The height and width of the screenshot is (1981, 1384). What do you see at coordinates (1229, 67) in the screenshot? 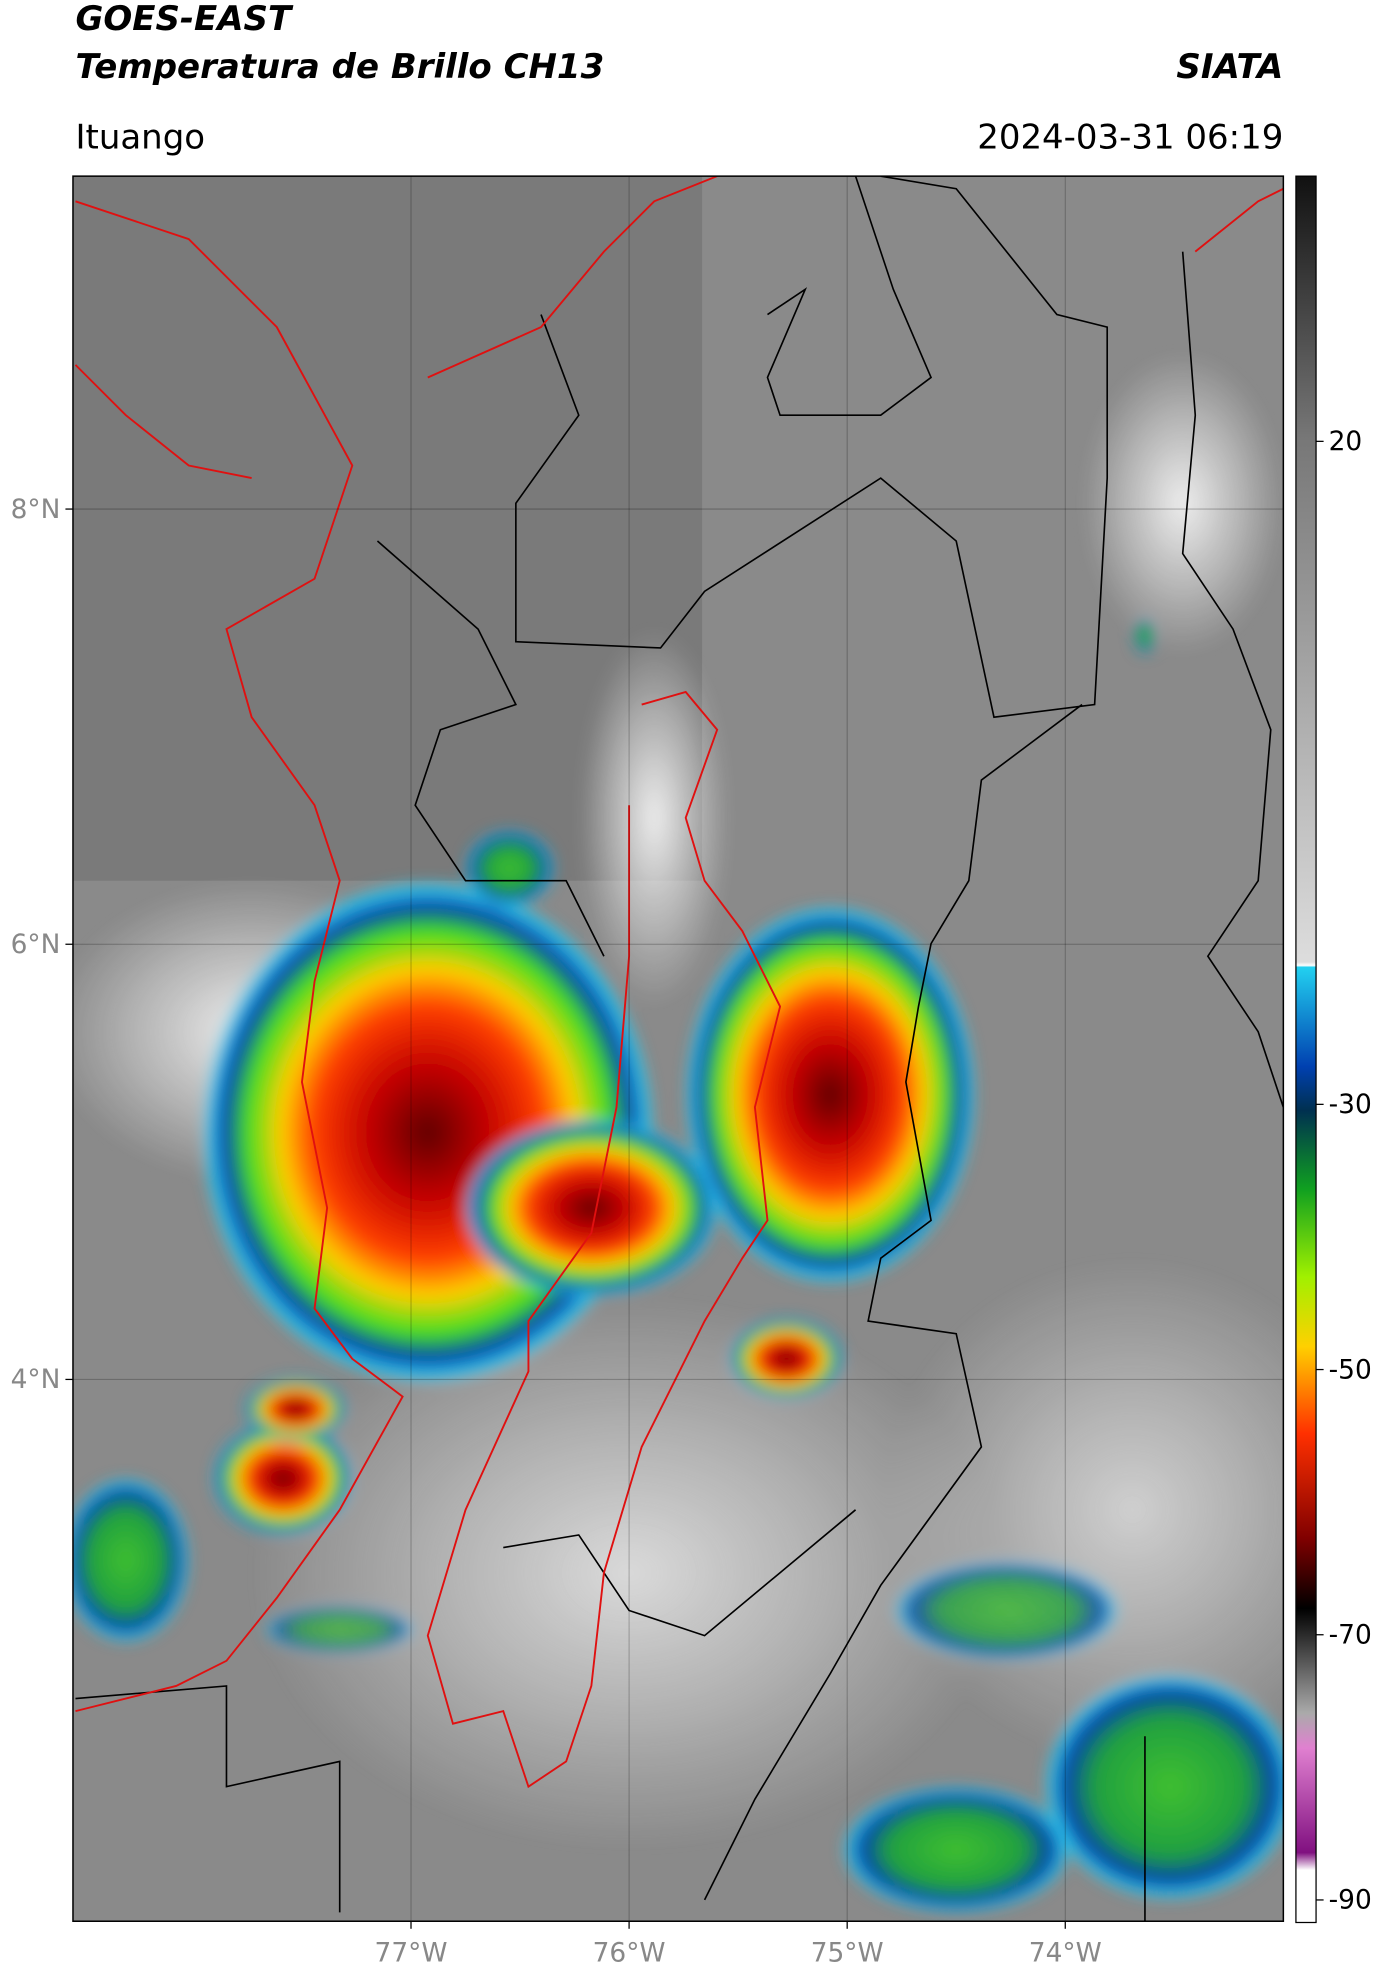
I see `source: SIATA` at bounding box center [1229, 67].